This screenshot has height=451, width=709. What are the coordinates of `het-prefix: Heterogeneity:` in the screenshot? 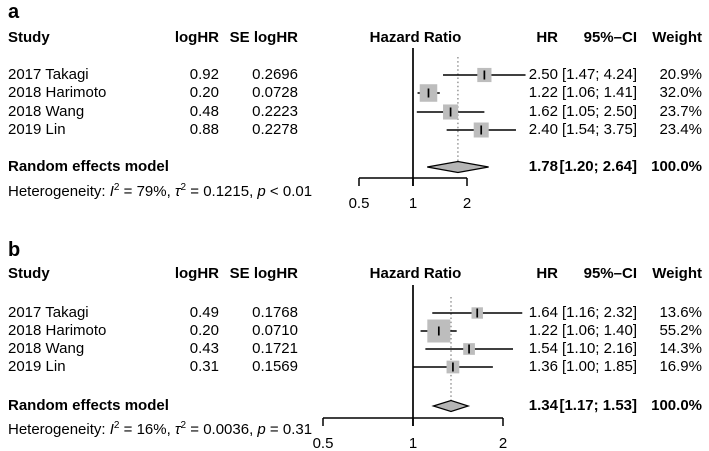 It's located at (59, 191).